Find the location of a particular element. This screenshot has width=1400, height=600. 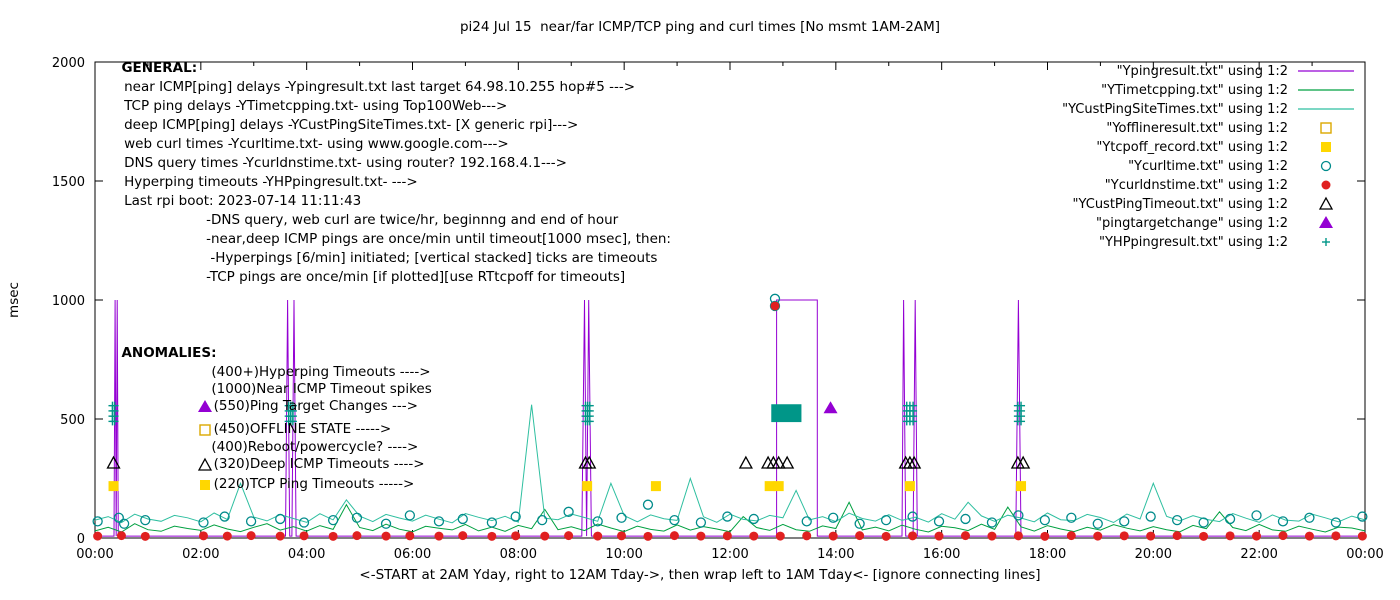

legend-entry-label: "pingtargetchange" using 1:2 is located at coordinates (1192, 223).